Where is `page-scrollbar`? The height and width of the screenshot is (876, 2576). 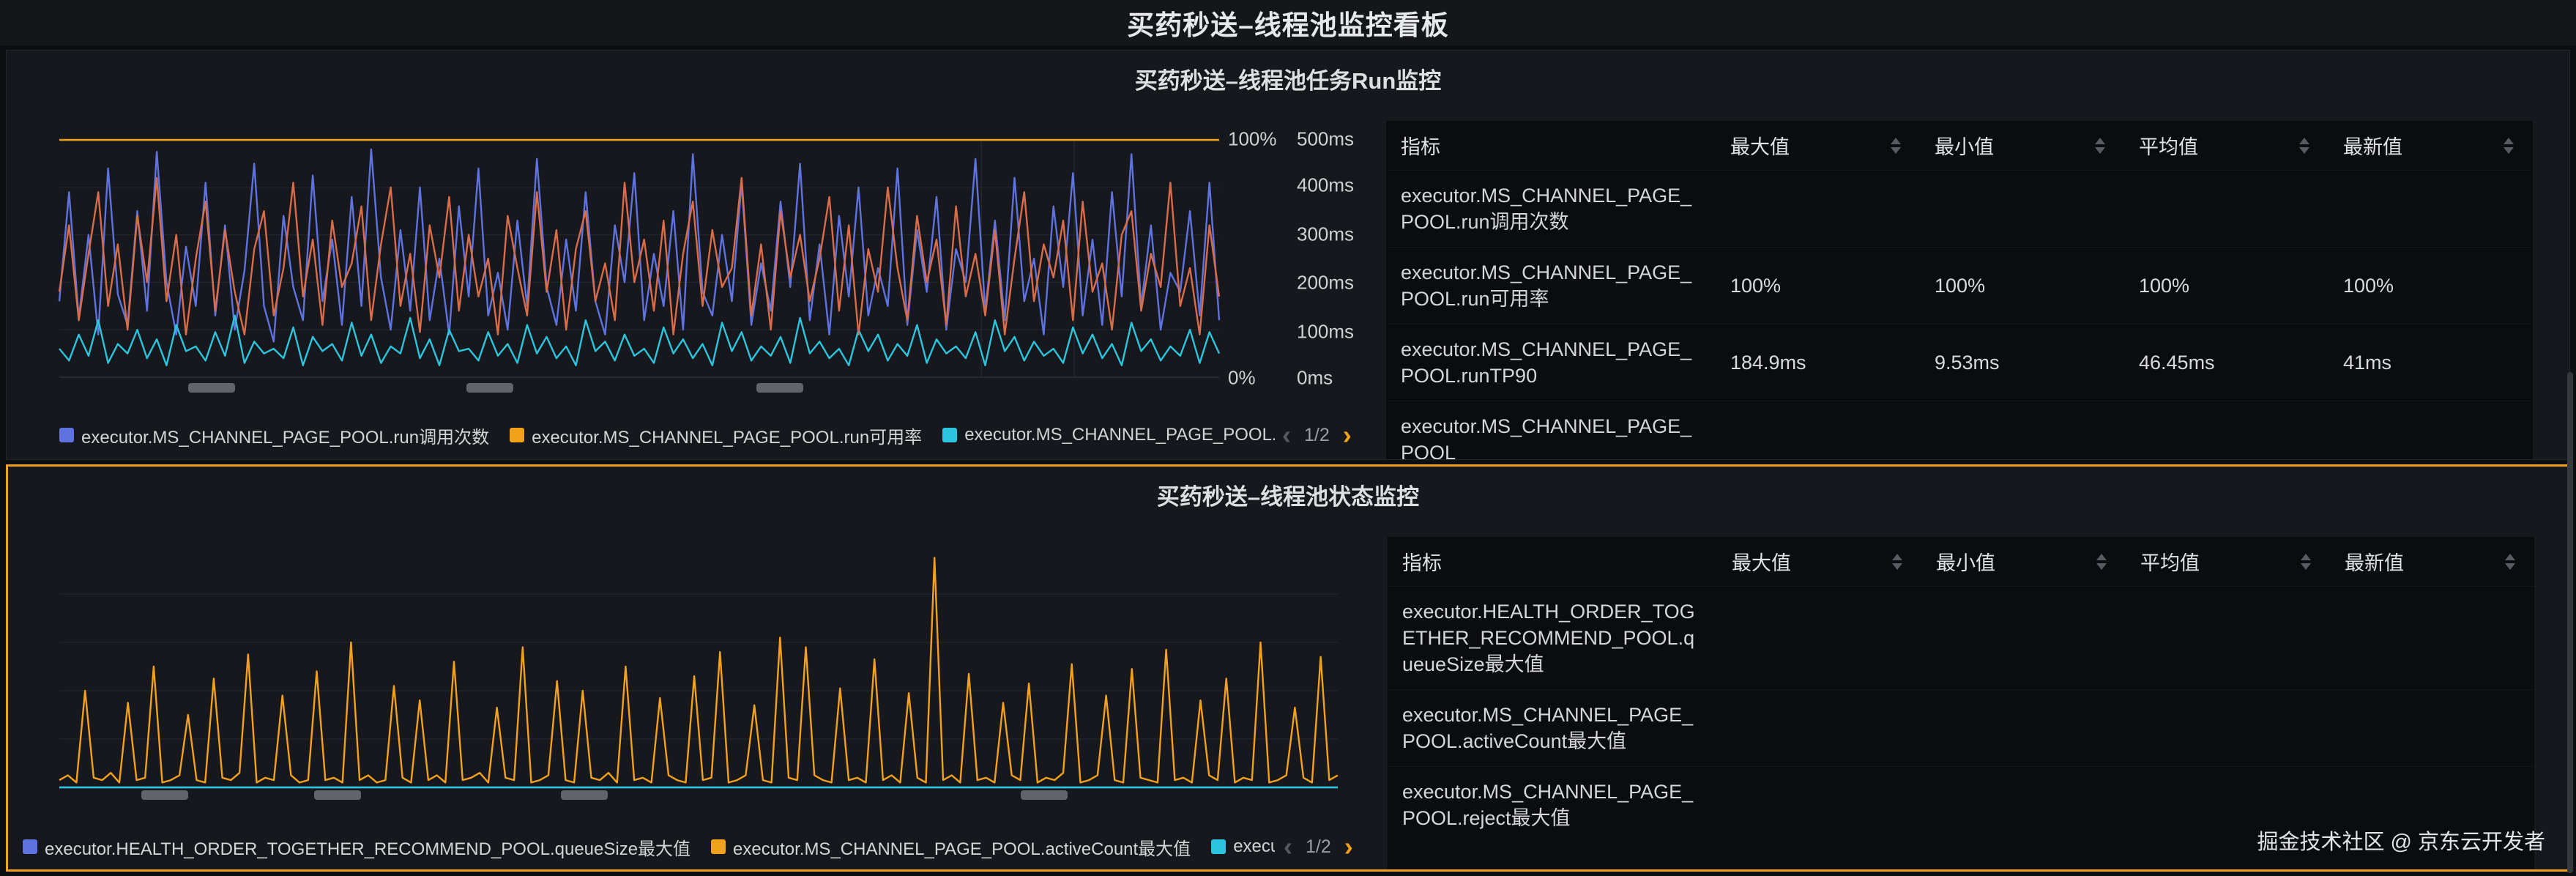
page-scrollbar is located at coordinates (2571, 438).